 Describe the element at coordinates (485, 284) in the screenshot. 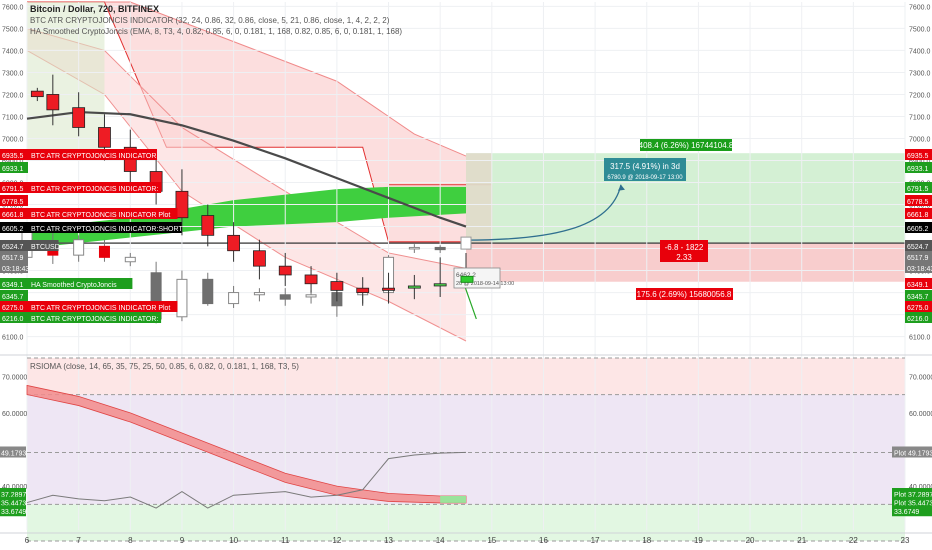

I see `hover-tooltip-line2: 20 @ 2018-09-14 13:00` at that location.